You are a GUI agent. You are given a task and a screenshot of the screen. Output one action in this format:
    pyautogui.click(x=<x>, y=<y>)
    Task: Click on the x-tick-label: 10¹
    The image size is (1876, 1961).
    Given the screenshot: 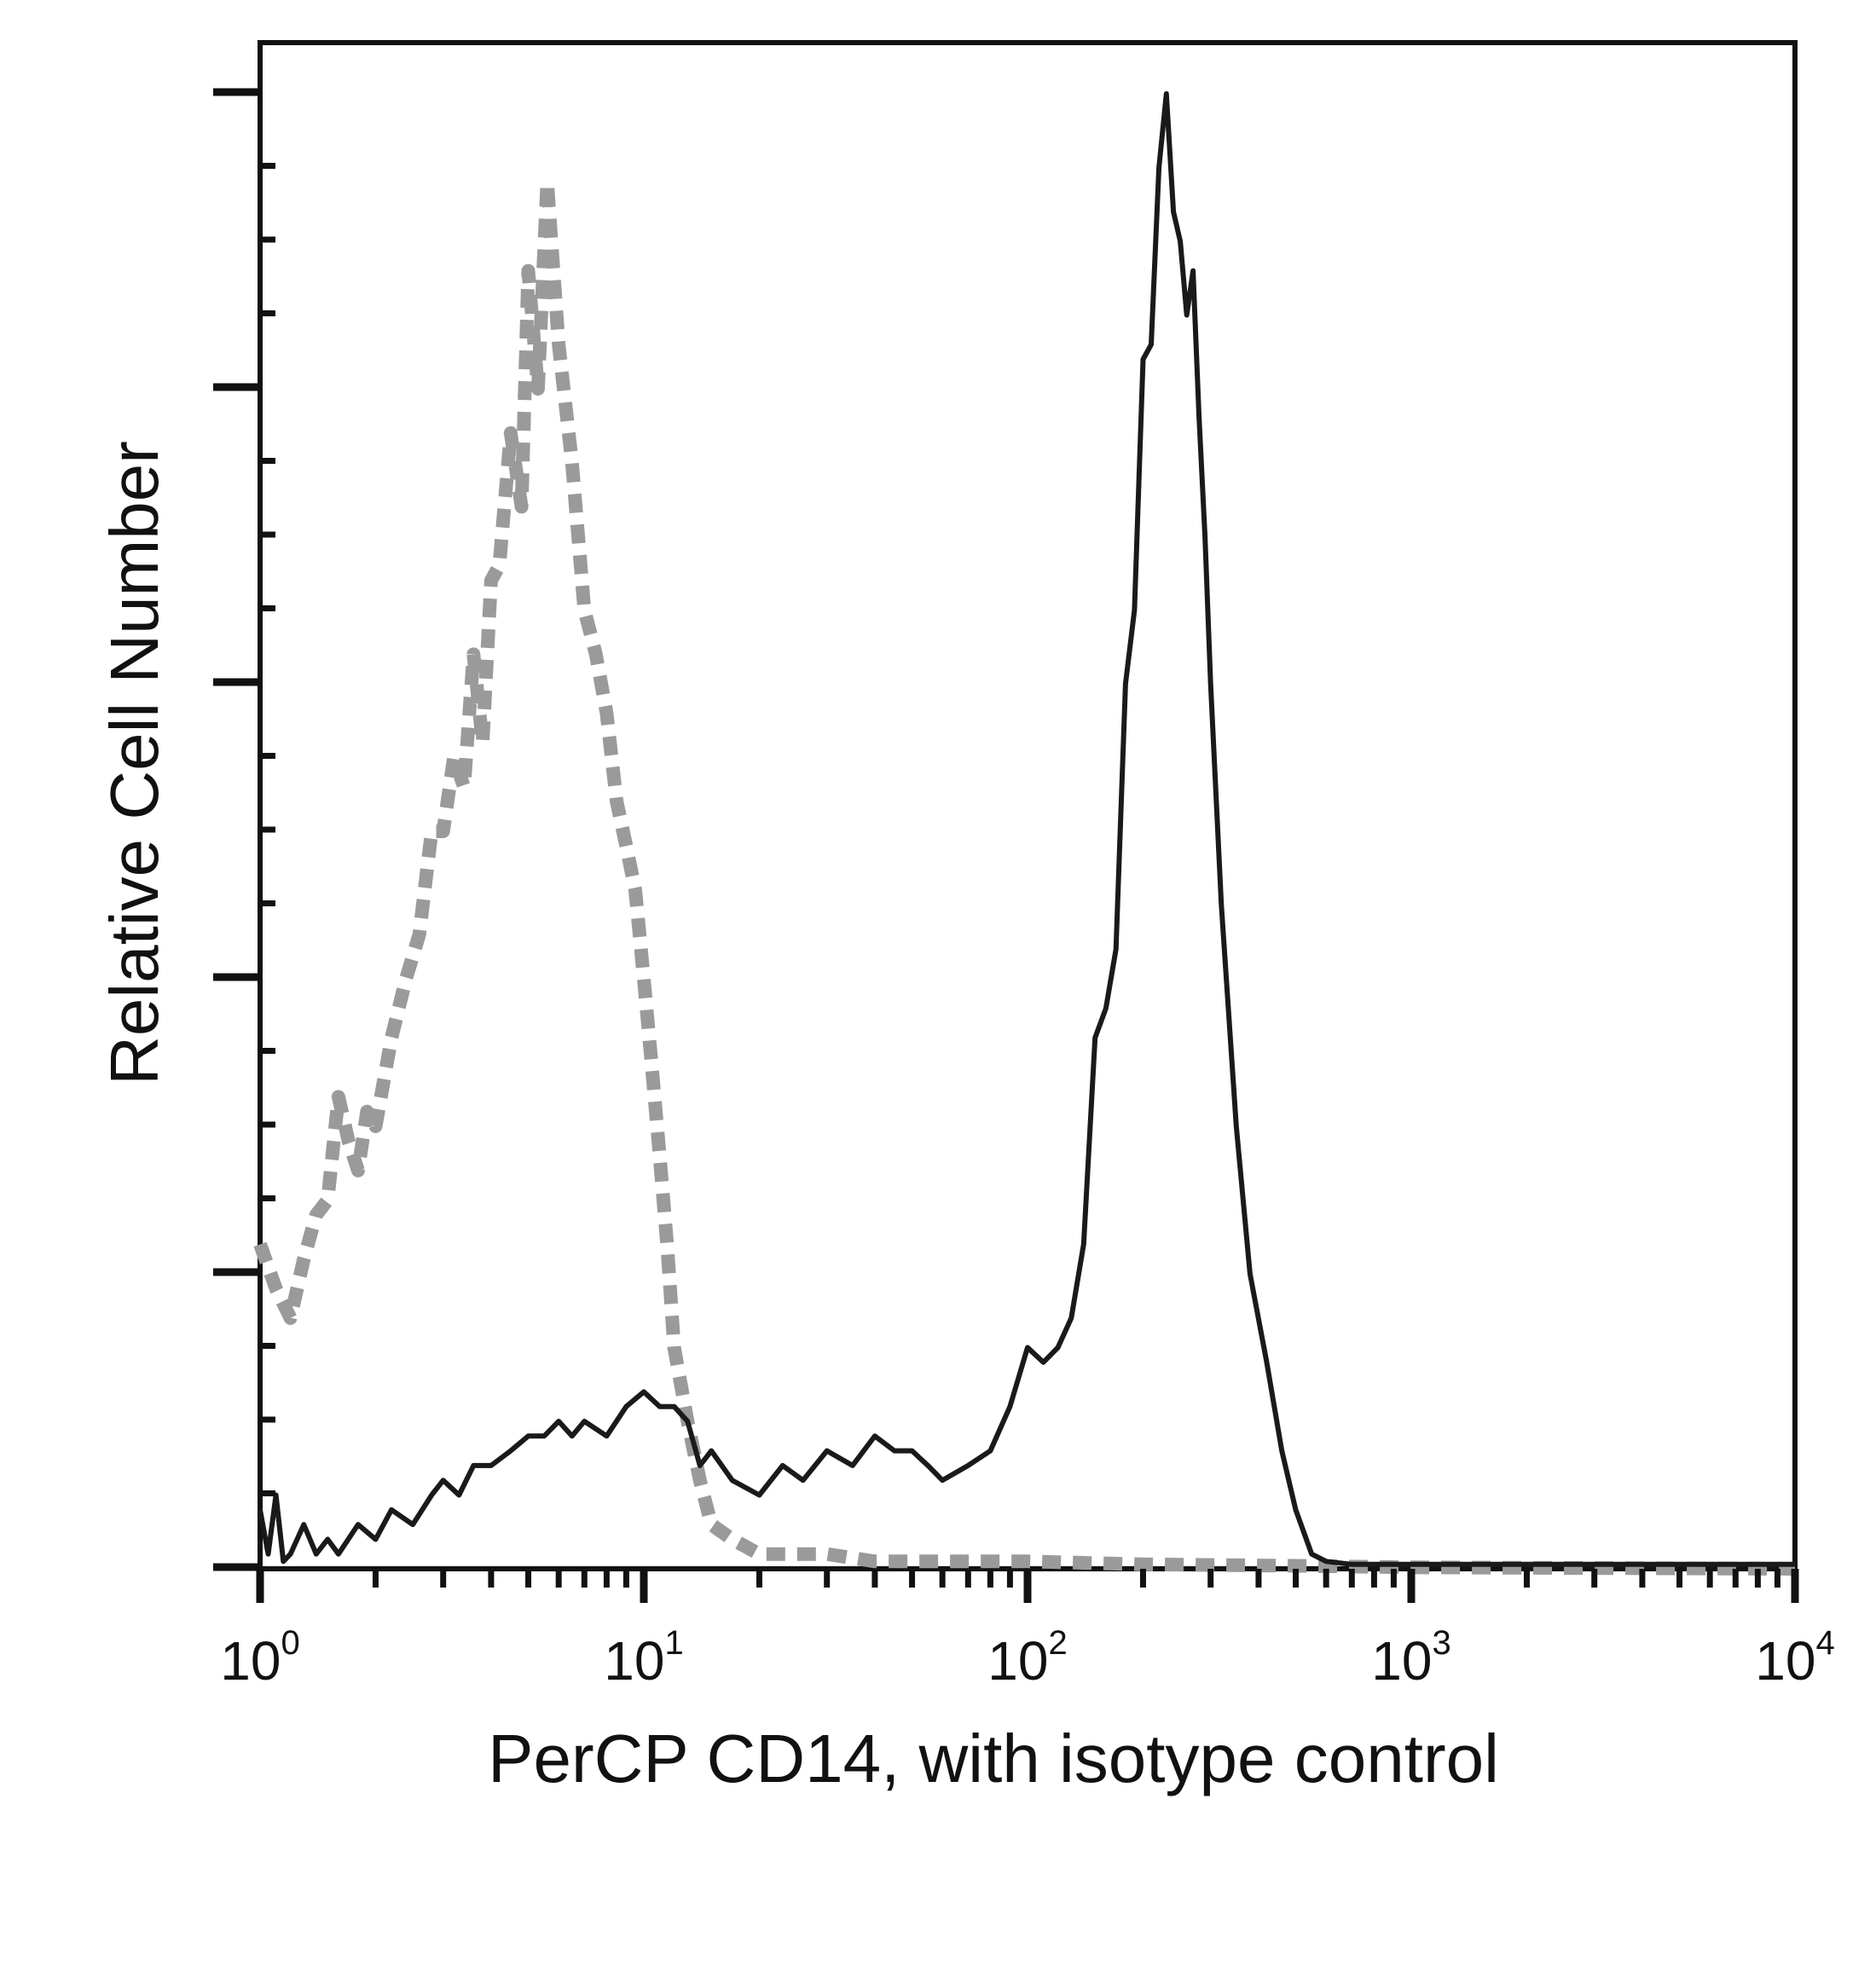 What is the action you would take?
    pyautogui.click(x=643, y=1658)
    